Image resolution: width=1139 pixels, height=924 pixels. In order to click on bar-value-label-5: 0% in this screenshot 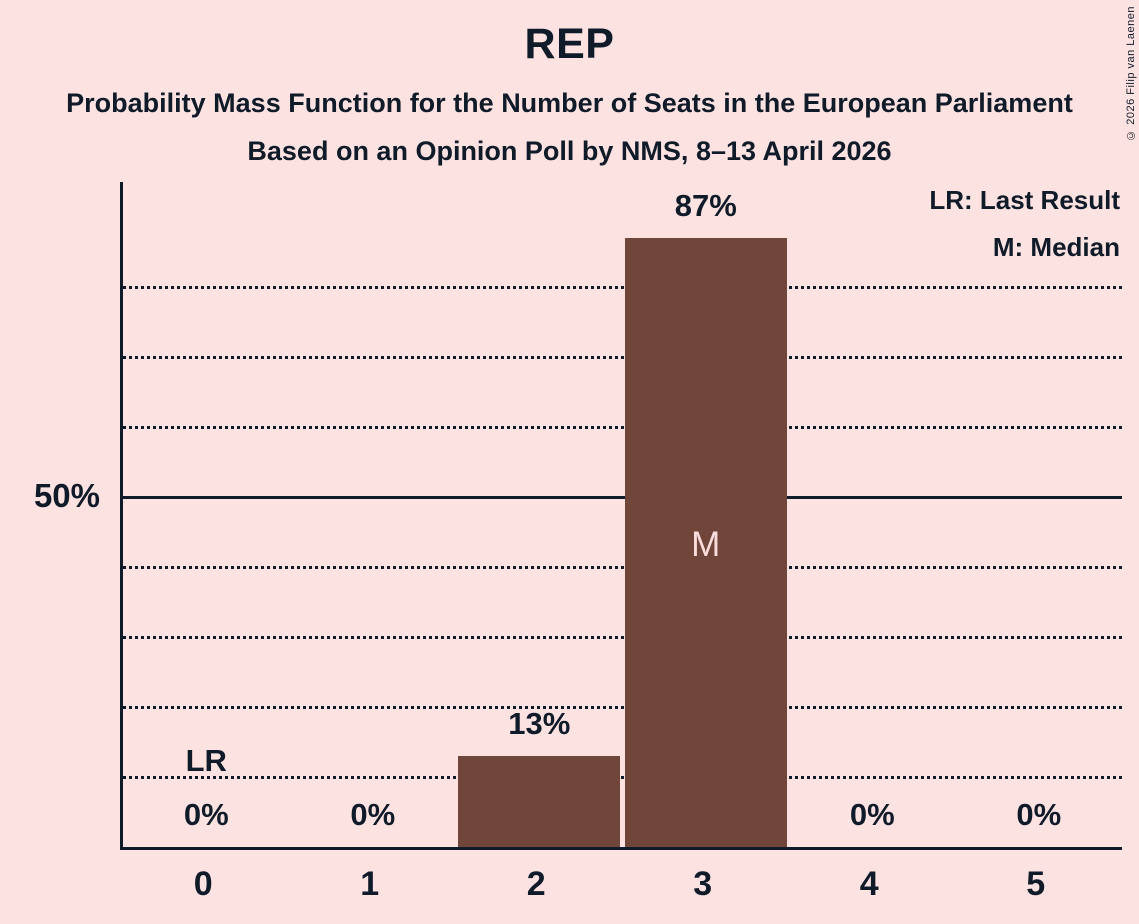, I will do `click(1039, 814)`.